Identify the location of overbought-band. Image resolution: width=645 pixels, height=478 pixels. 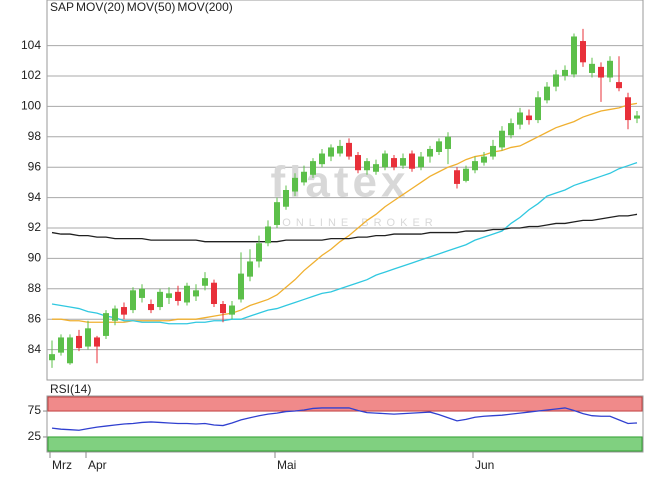
(345, 404).